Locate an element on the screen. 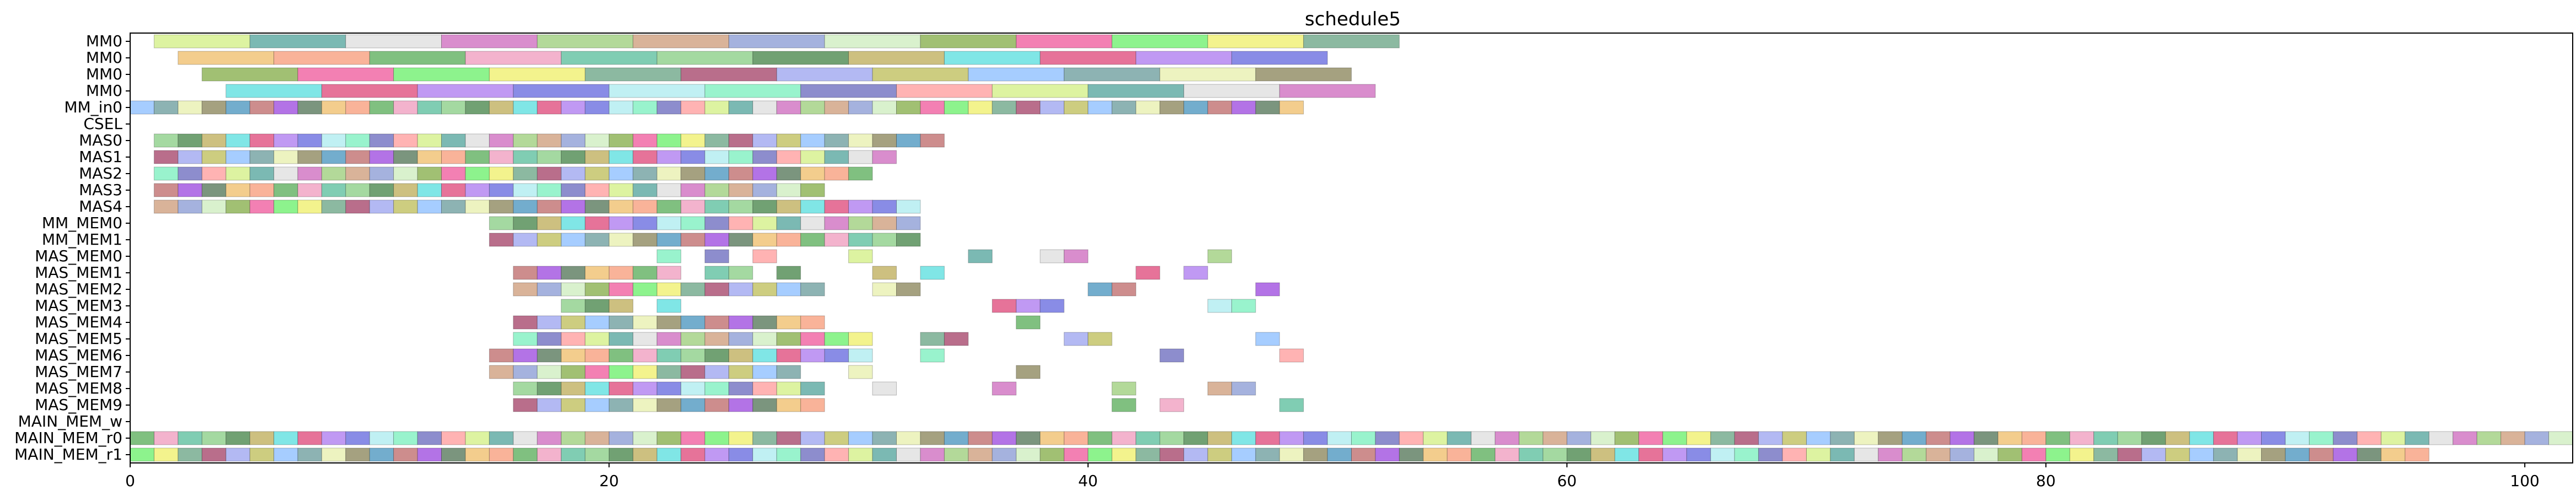 Image resolution: width=2576 pixels, height=496 pixels. y-tick-label: MAIN_MEM_w is located at coordinates (70, 421).